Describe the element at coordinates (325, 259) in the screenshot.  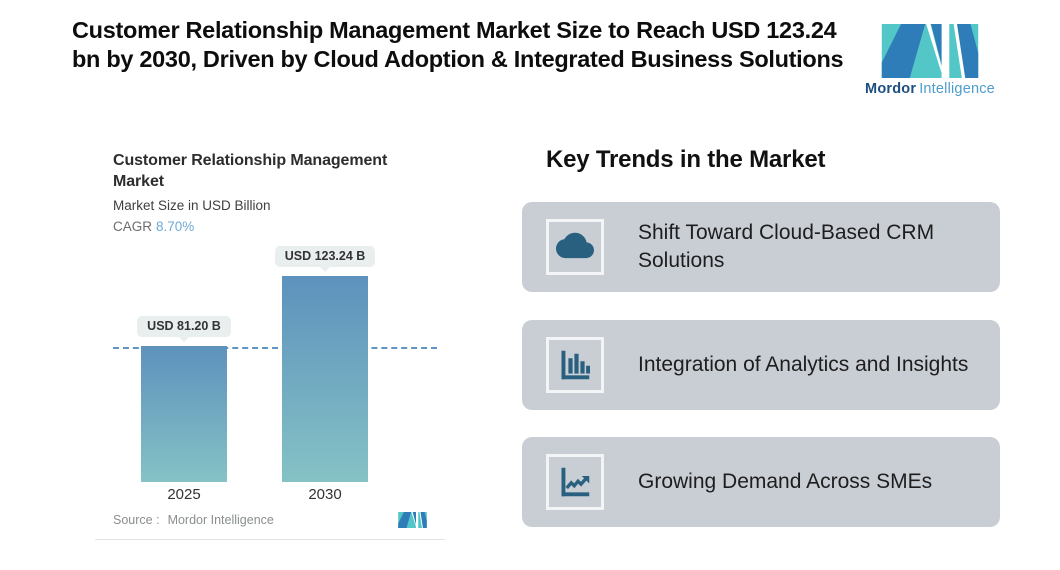
I see `bar-value-callout: USD 123.24 B` at that location.